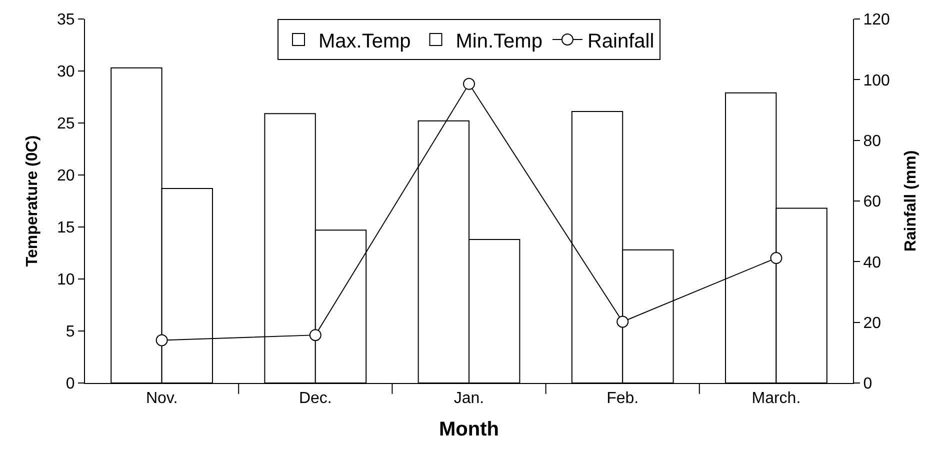  Describe the element at coordinates (66, 176) in the screenshot. I see `y-tick-label: 20` at that location.